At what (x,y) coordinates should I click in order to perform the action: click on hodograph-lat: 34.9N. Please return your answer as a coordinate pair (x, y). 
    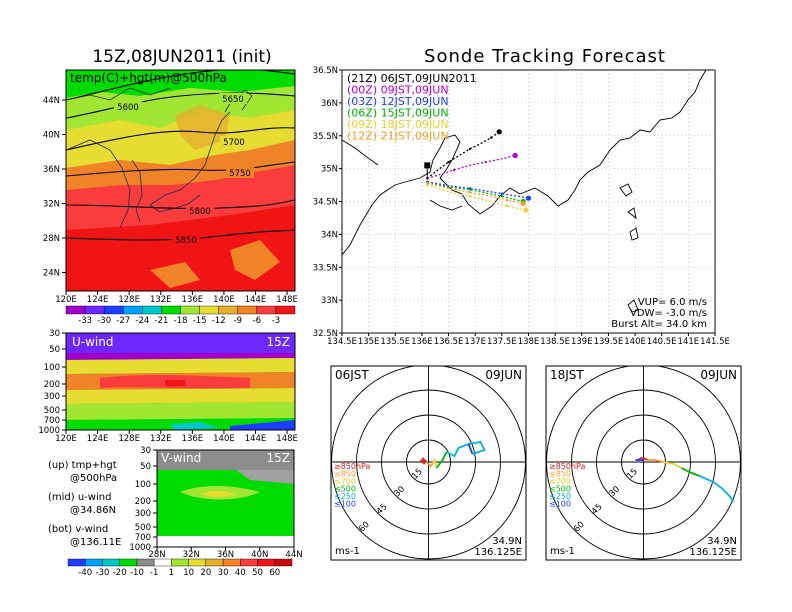
    Looking at the image, I should click on (722, 541).